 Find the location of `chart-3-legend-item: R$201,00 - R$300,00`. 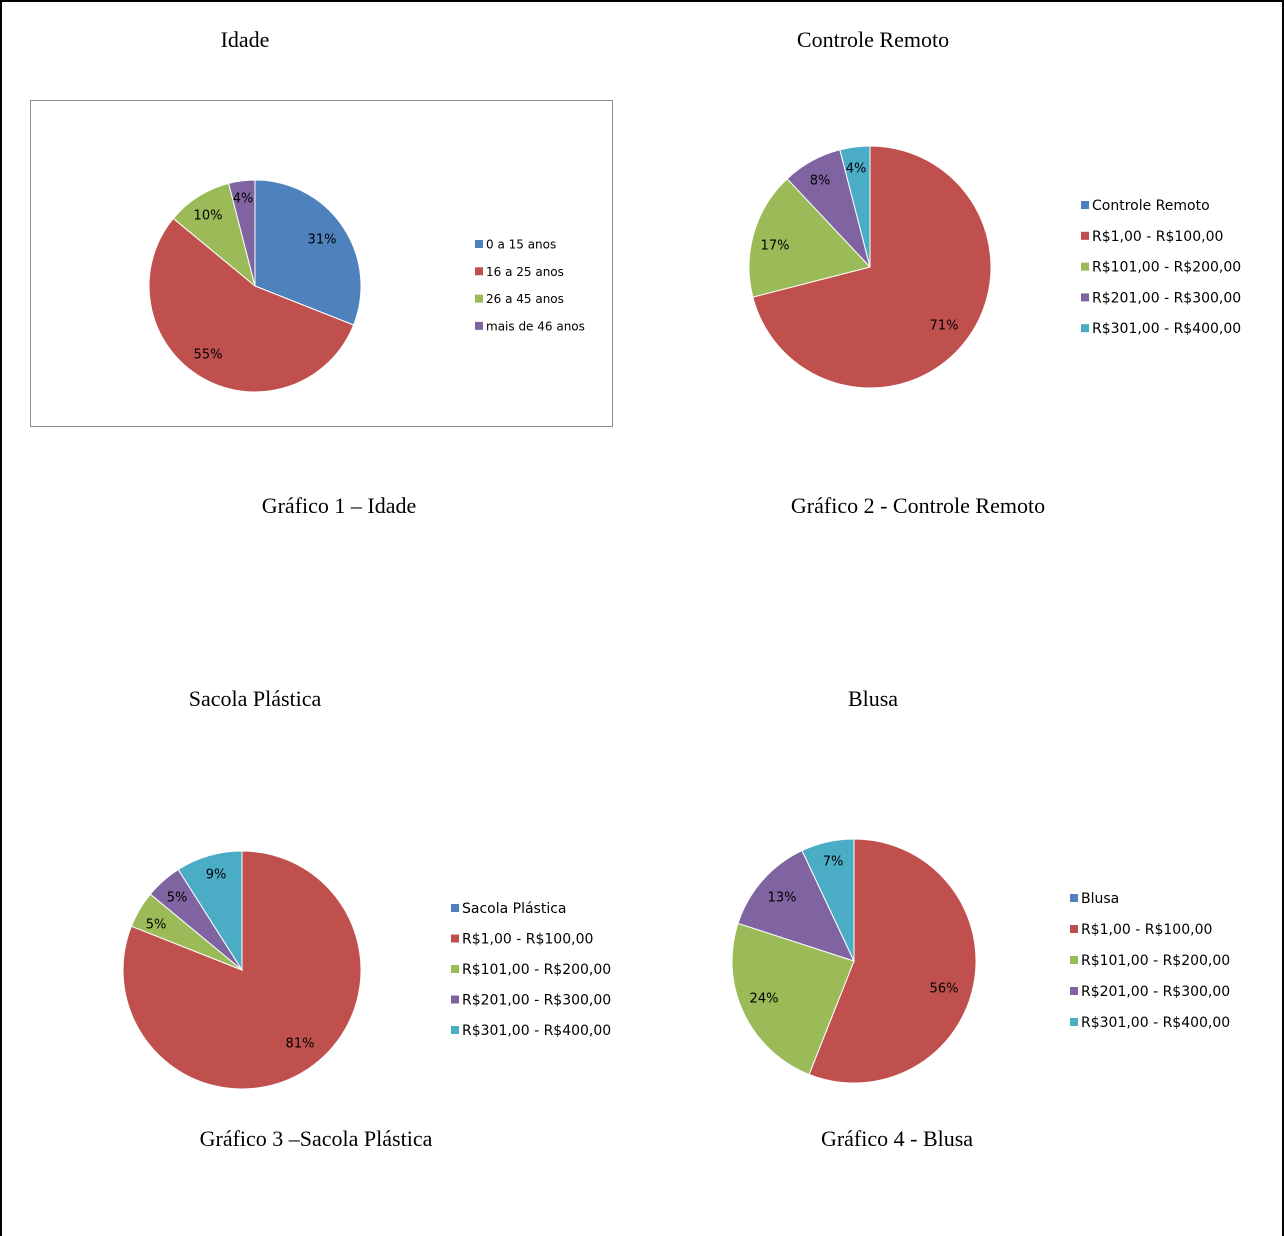

chart-3-legend-item: R$201,00 - R$300,00 is located at coordinates (536, 1001).